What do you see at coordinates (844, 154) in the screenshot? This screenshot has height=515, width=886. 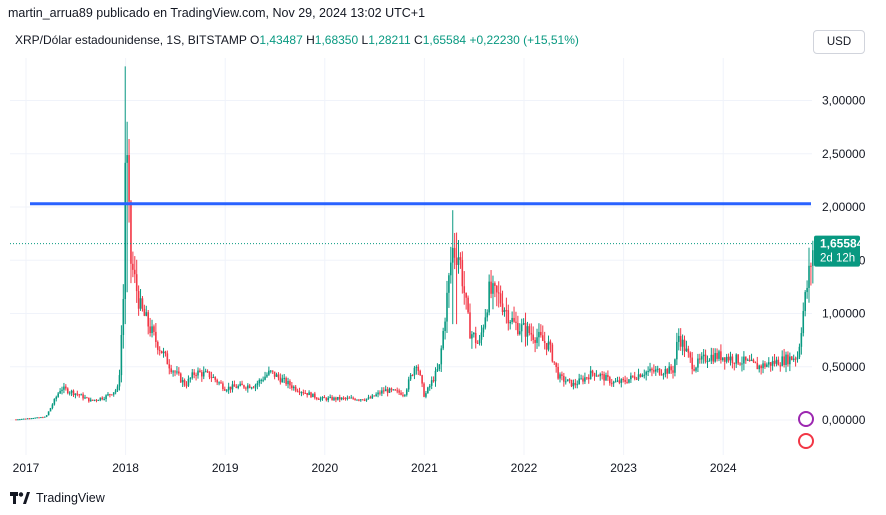 I see `y-tick-label: 2,50000` at bounding box center [844, 154].